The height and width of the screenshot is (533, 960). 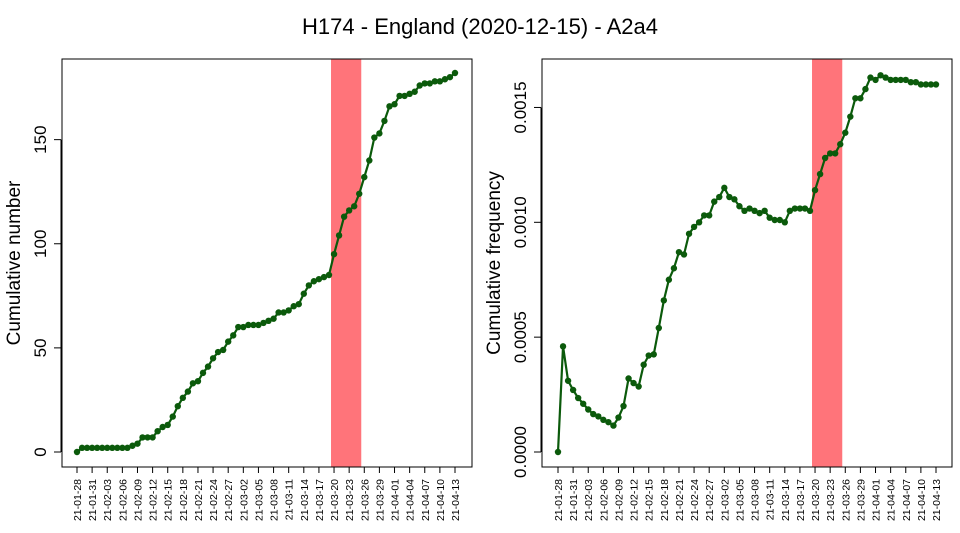 What do you see at coordinates (520, 337) in the screenshot?
I see `y-tick-label: 0.0005` at bounding box center [520, 337].